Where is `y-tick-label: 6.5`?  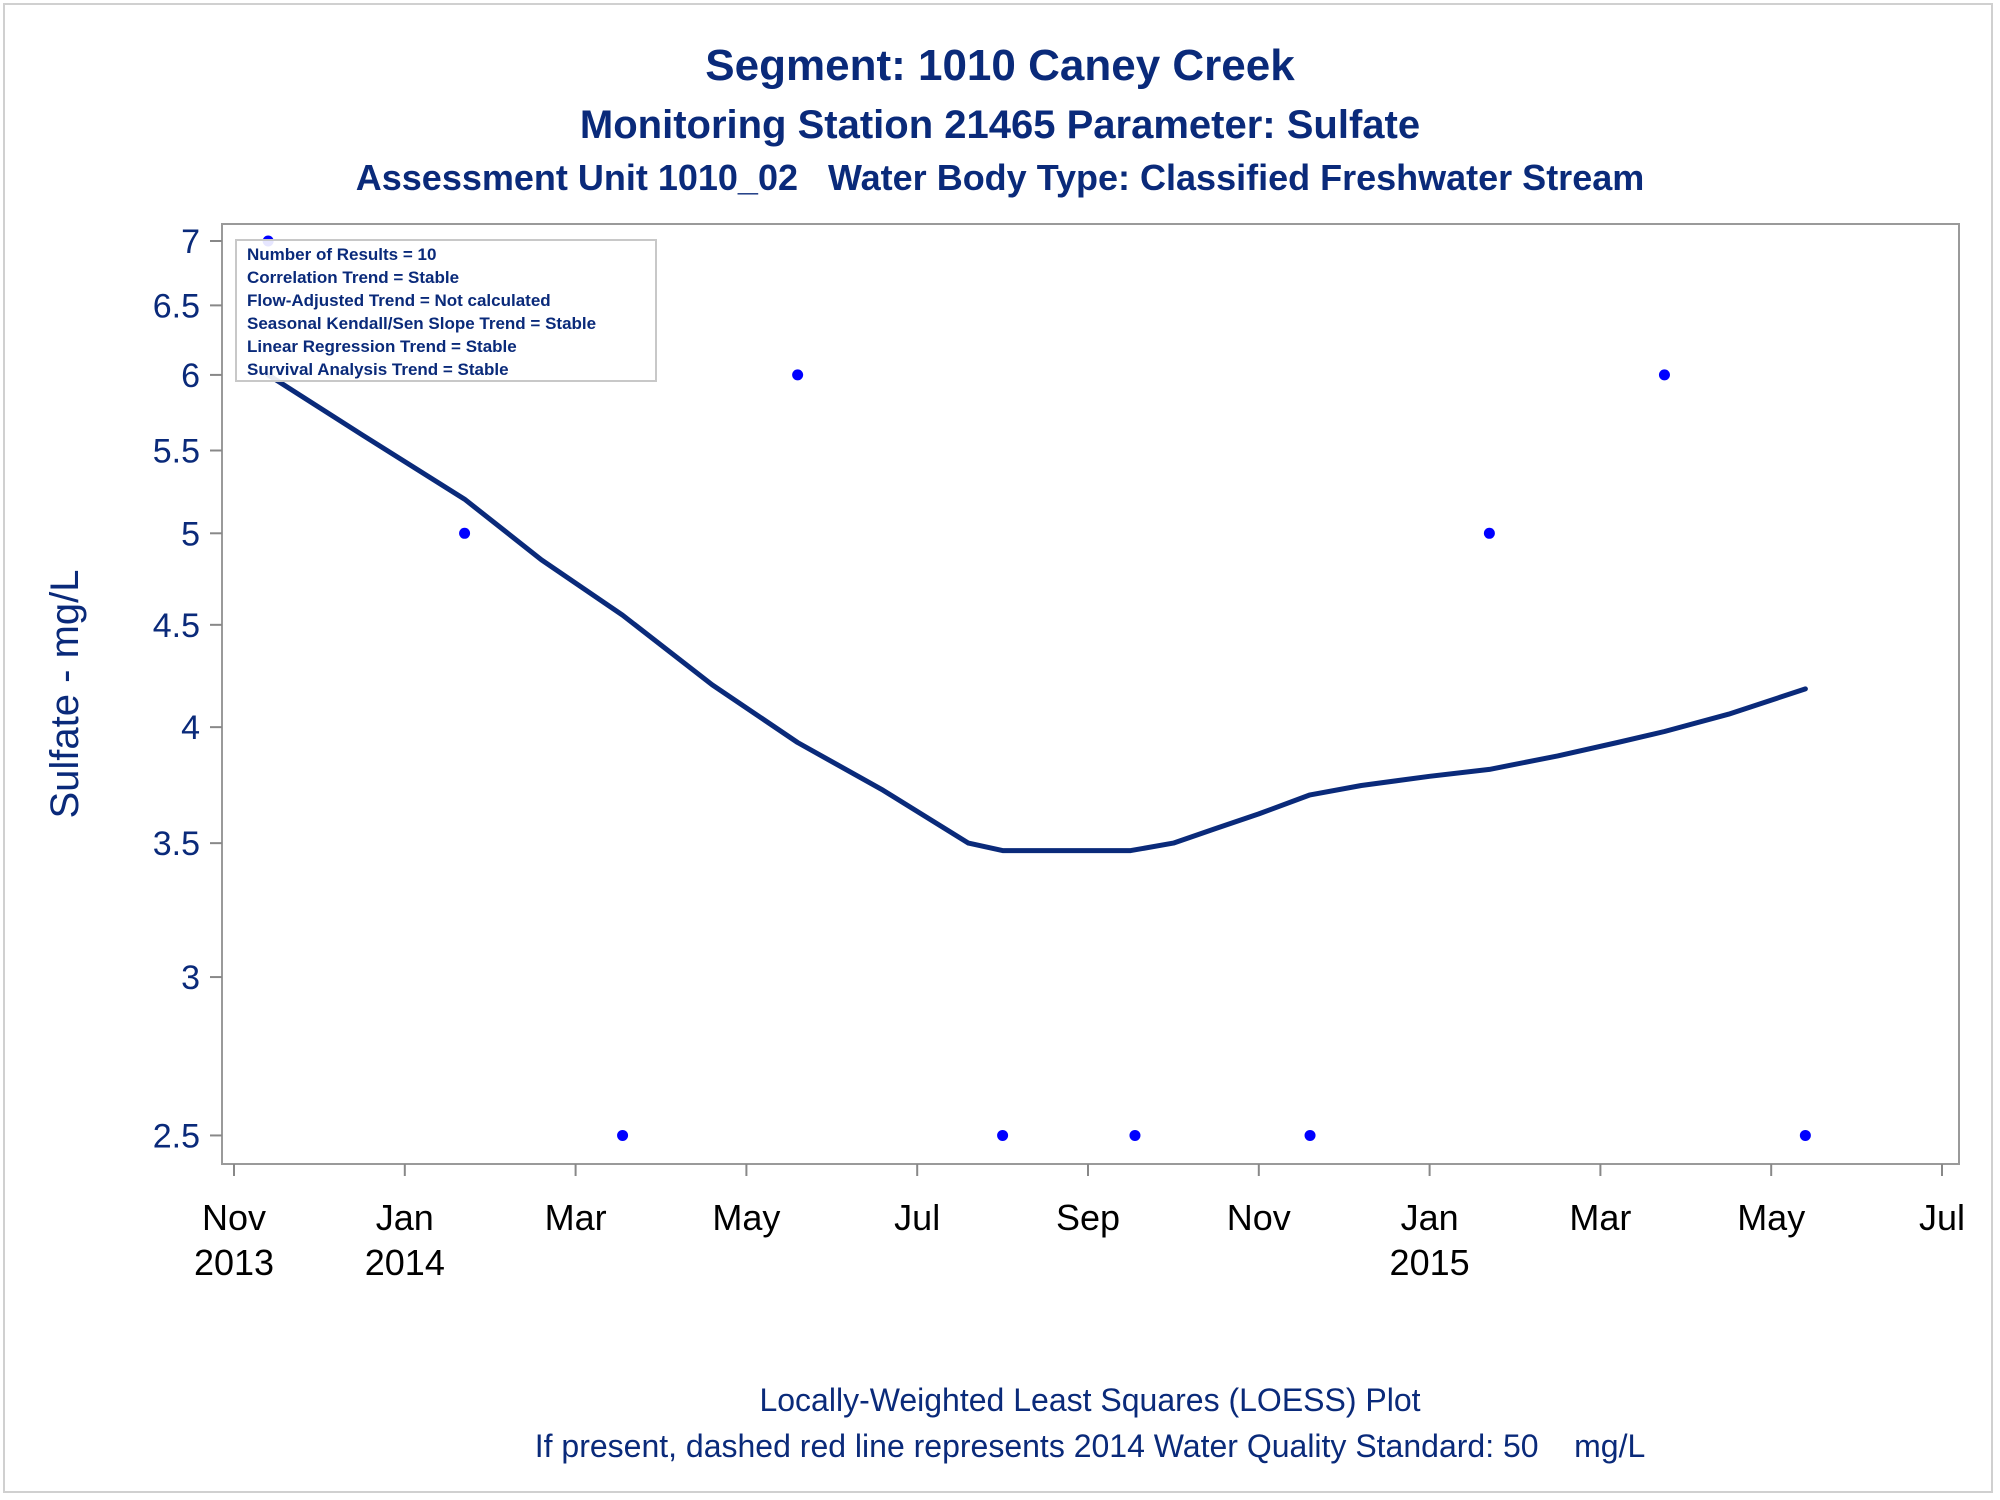
y-tick-label: 6.5 is located at coordinates (176, 306).